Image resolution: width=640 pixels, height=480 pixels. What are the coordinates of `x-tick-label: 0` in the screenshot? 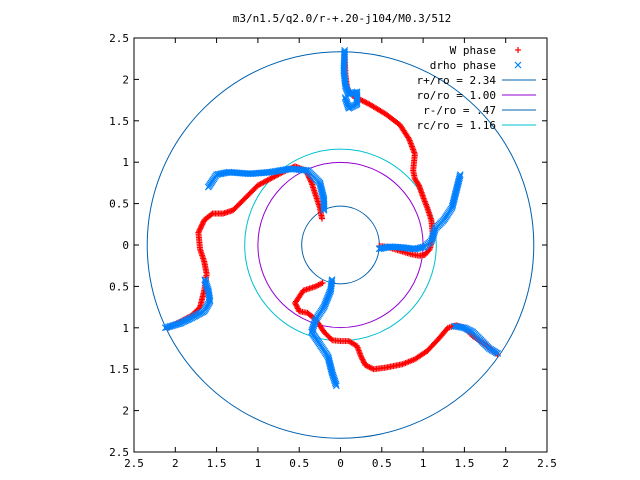 It's located at (340, 463).